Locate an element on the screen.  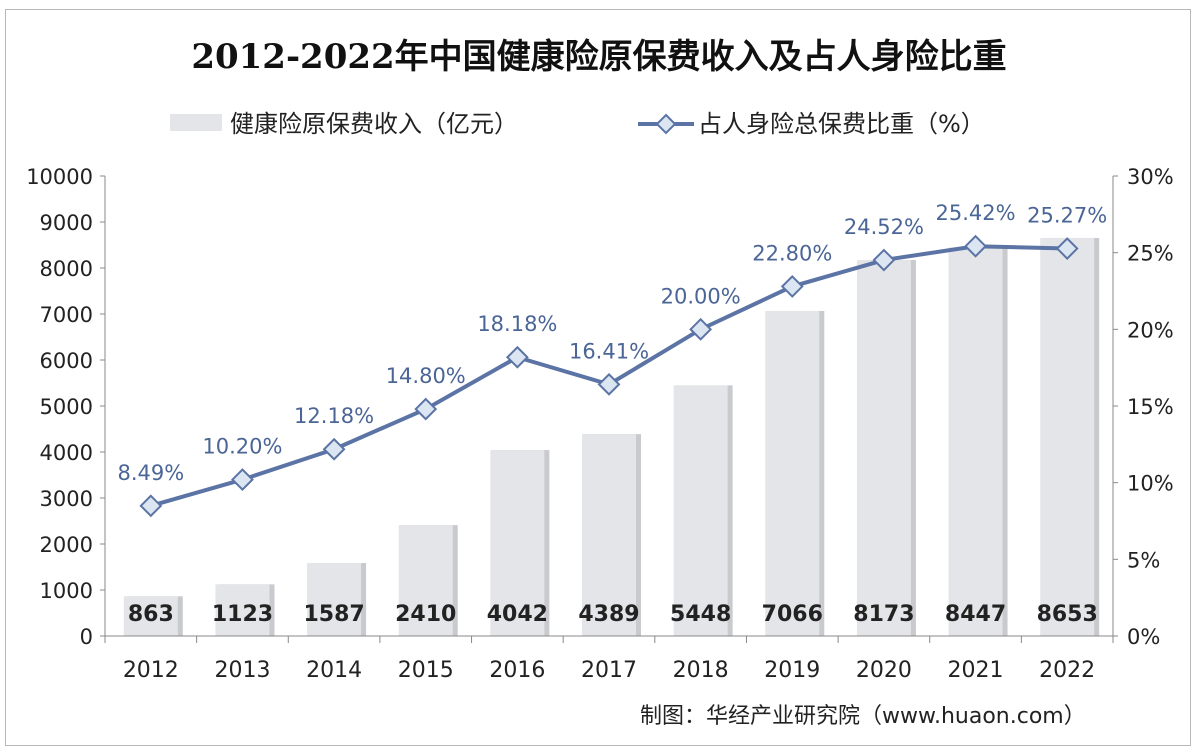
y-left-tick-label: 10000 is located at coordinates (59, 177).